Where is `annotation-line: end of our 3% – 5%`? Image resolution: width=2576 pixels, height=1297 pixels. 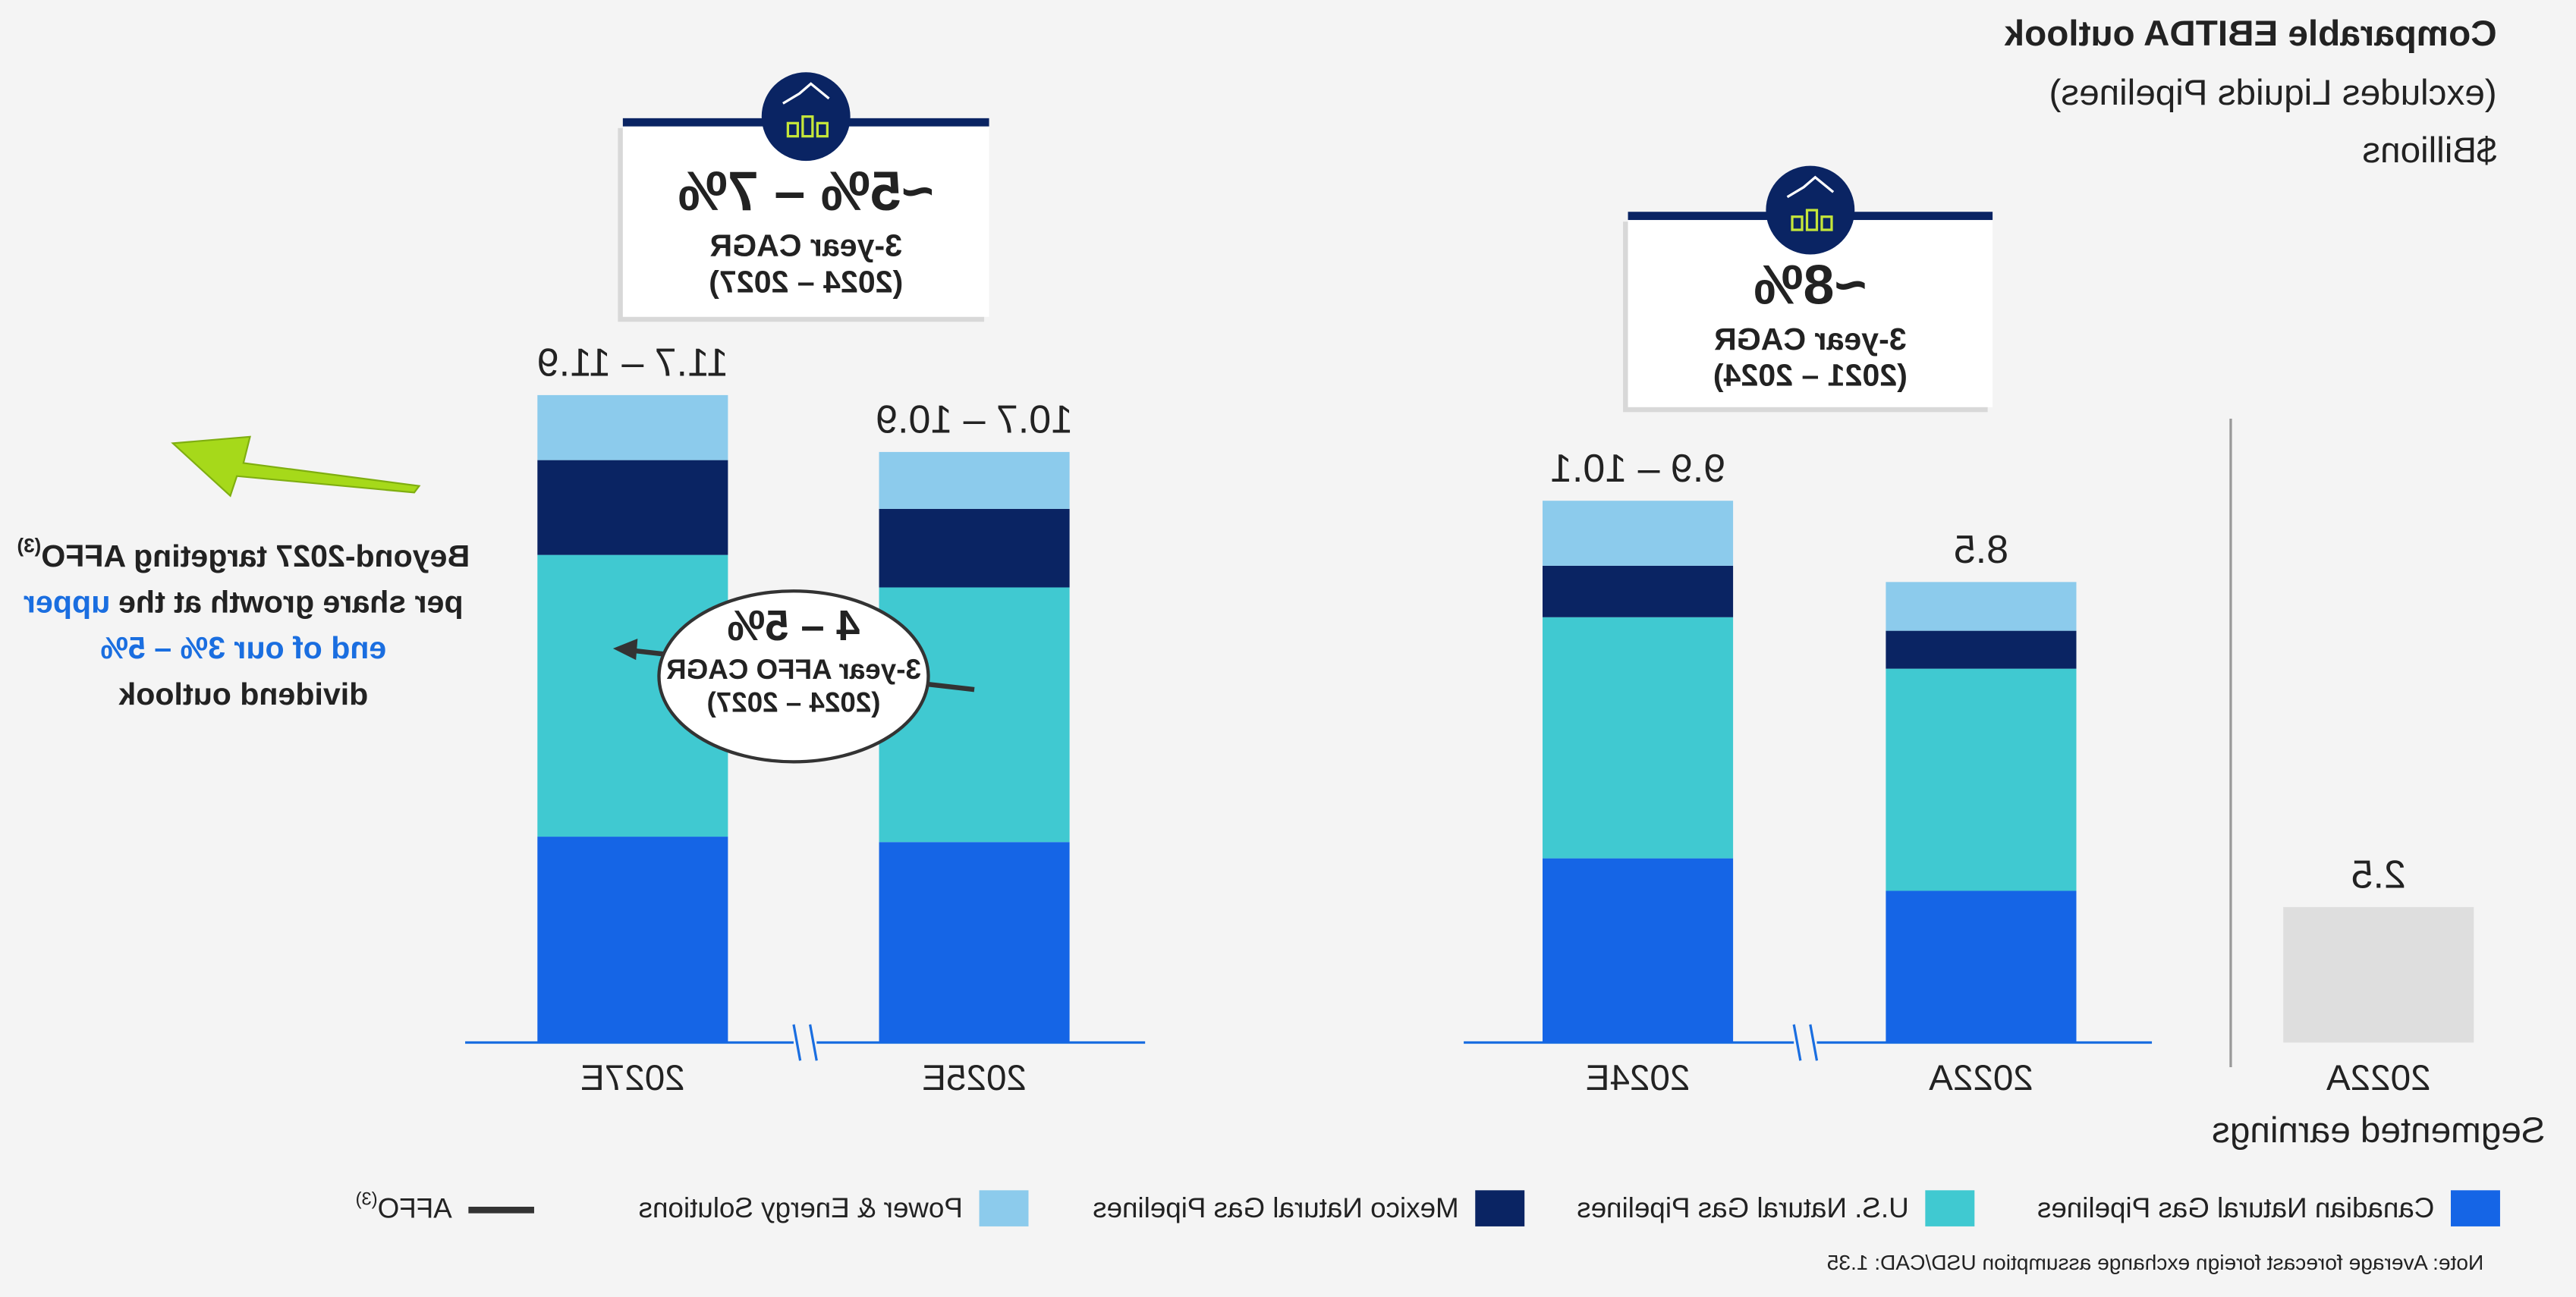
annotation-line: end of our 3% – 5% is located at coordinates (243, 647).